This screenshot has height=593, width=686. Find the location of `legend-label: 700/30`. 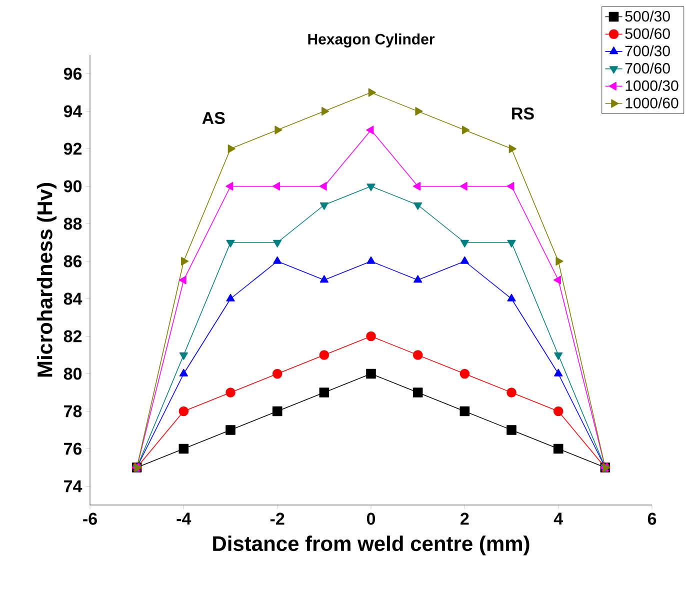

legend-label: 700/30 is located at coordinates (647, 50).